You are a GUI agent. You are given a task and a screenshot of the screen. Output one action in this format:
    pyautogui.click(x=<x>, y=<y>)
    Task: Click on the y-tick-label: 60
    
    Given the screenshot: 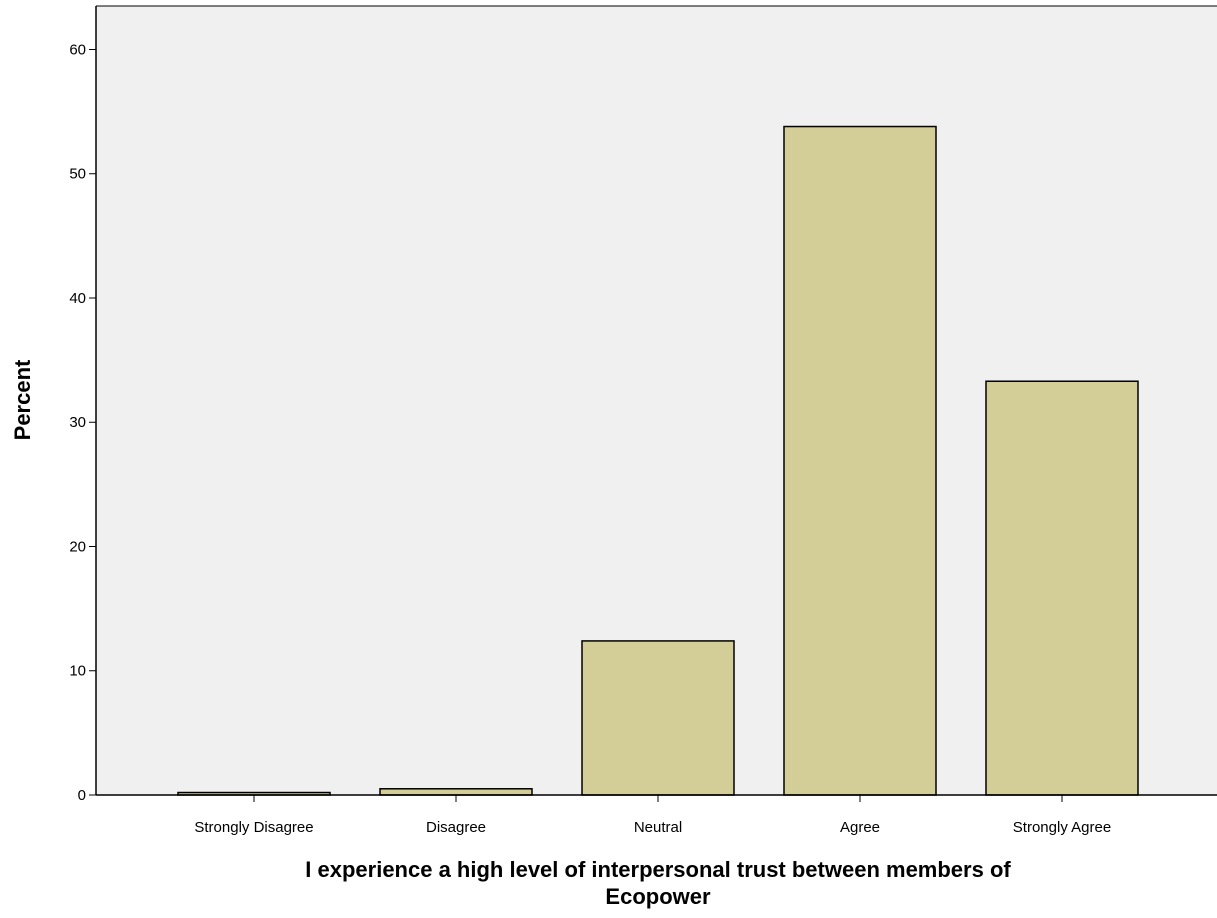 What is the action you would take?
    pyautogui.click(x=77, y=49)
    